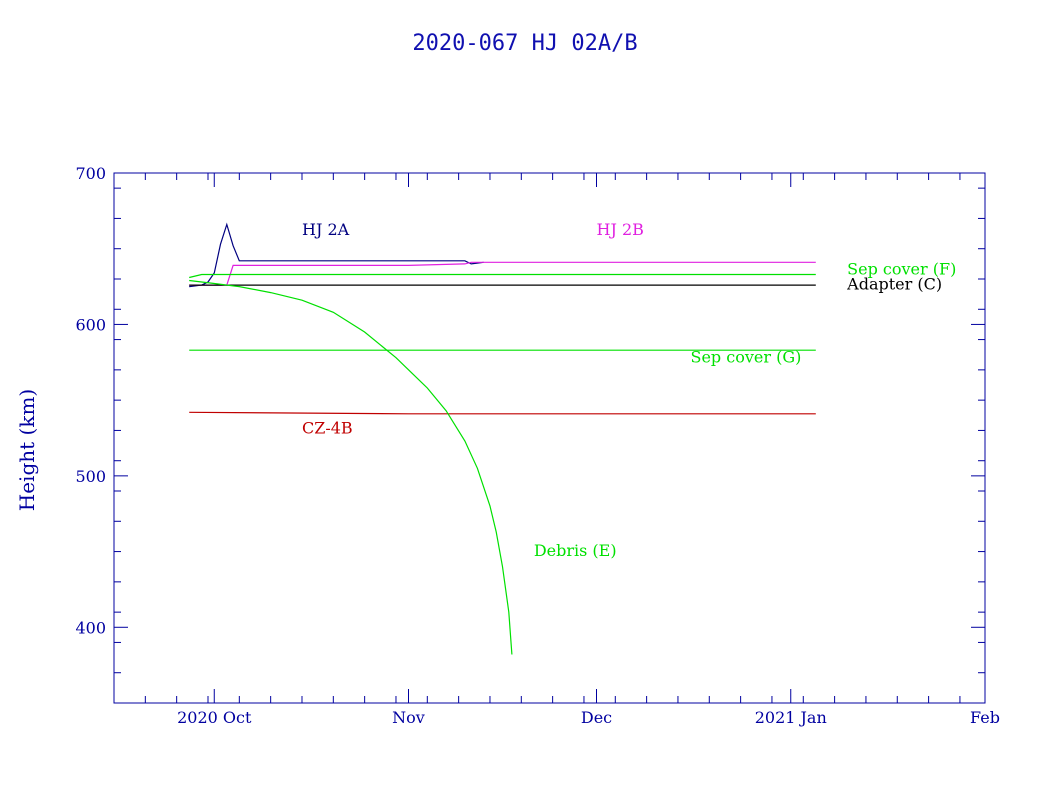  What do you see at coordinates (894, 284) in the screenshot?
I see `label-adapter-c: Adapter (C)` at bounding box center [894, 284].